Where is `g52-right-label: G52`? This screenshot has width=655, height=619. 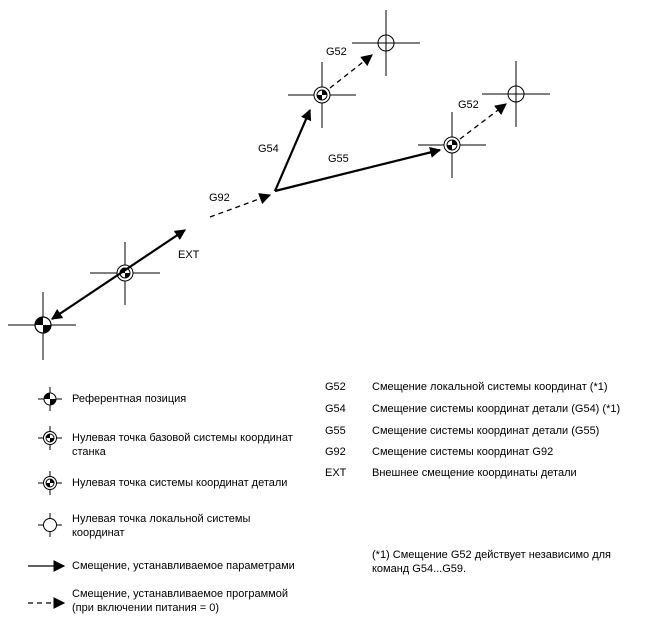
g52-right-label: G52 is located at coordinates (468, 105).